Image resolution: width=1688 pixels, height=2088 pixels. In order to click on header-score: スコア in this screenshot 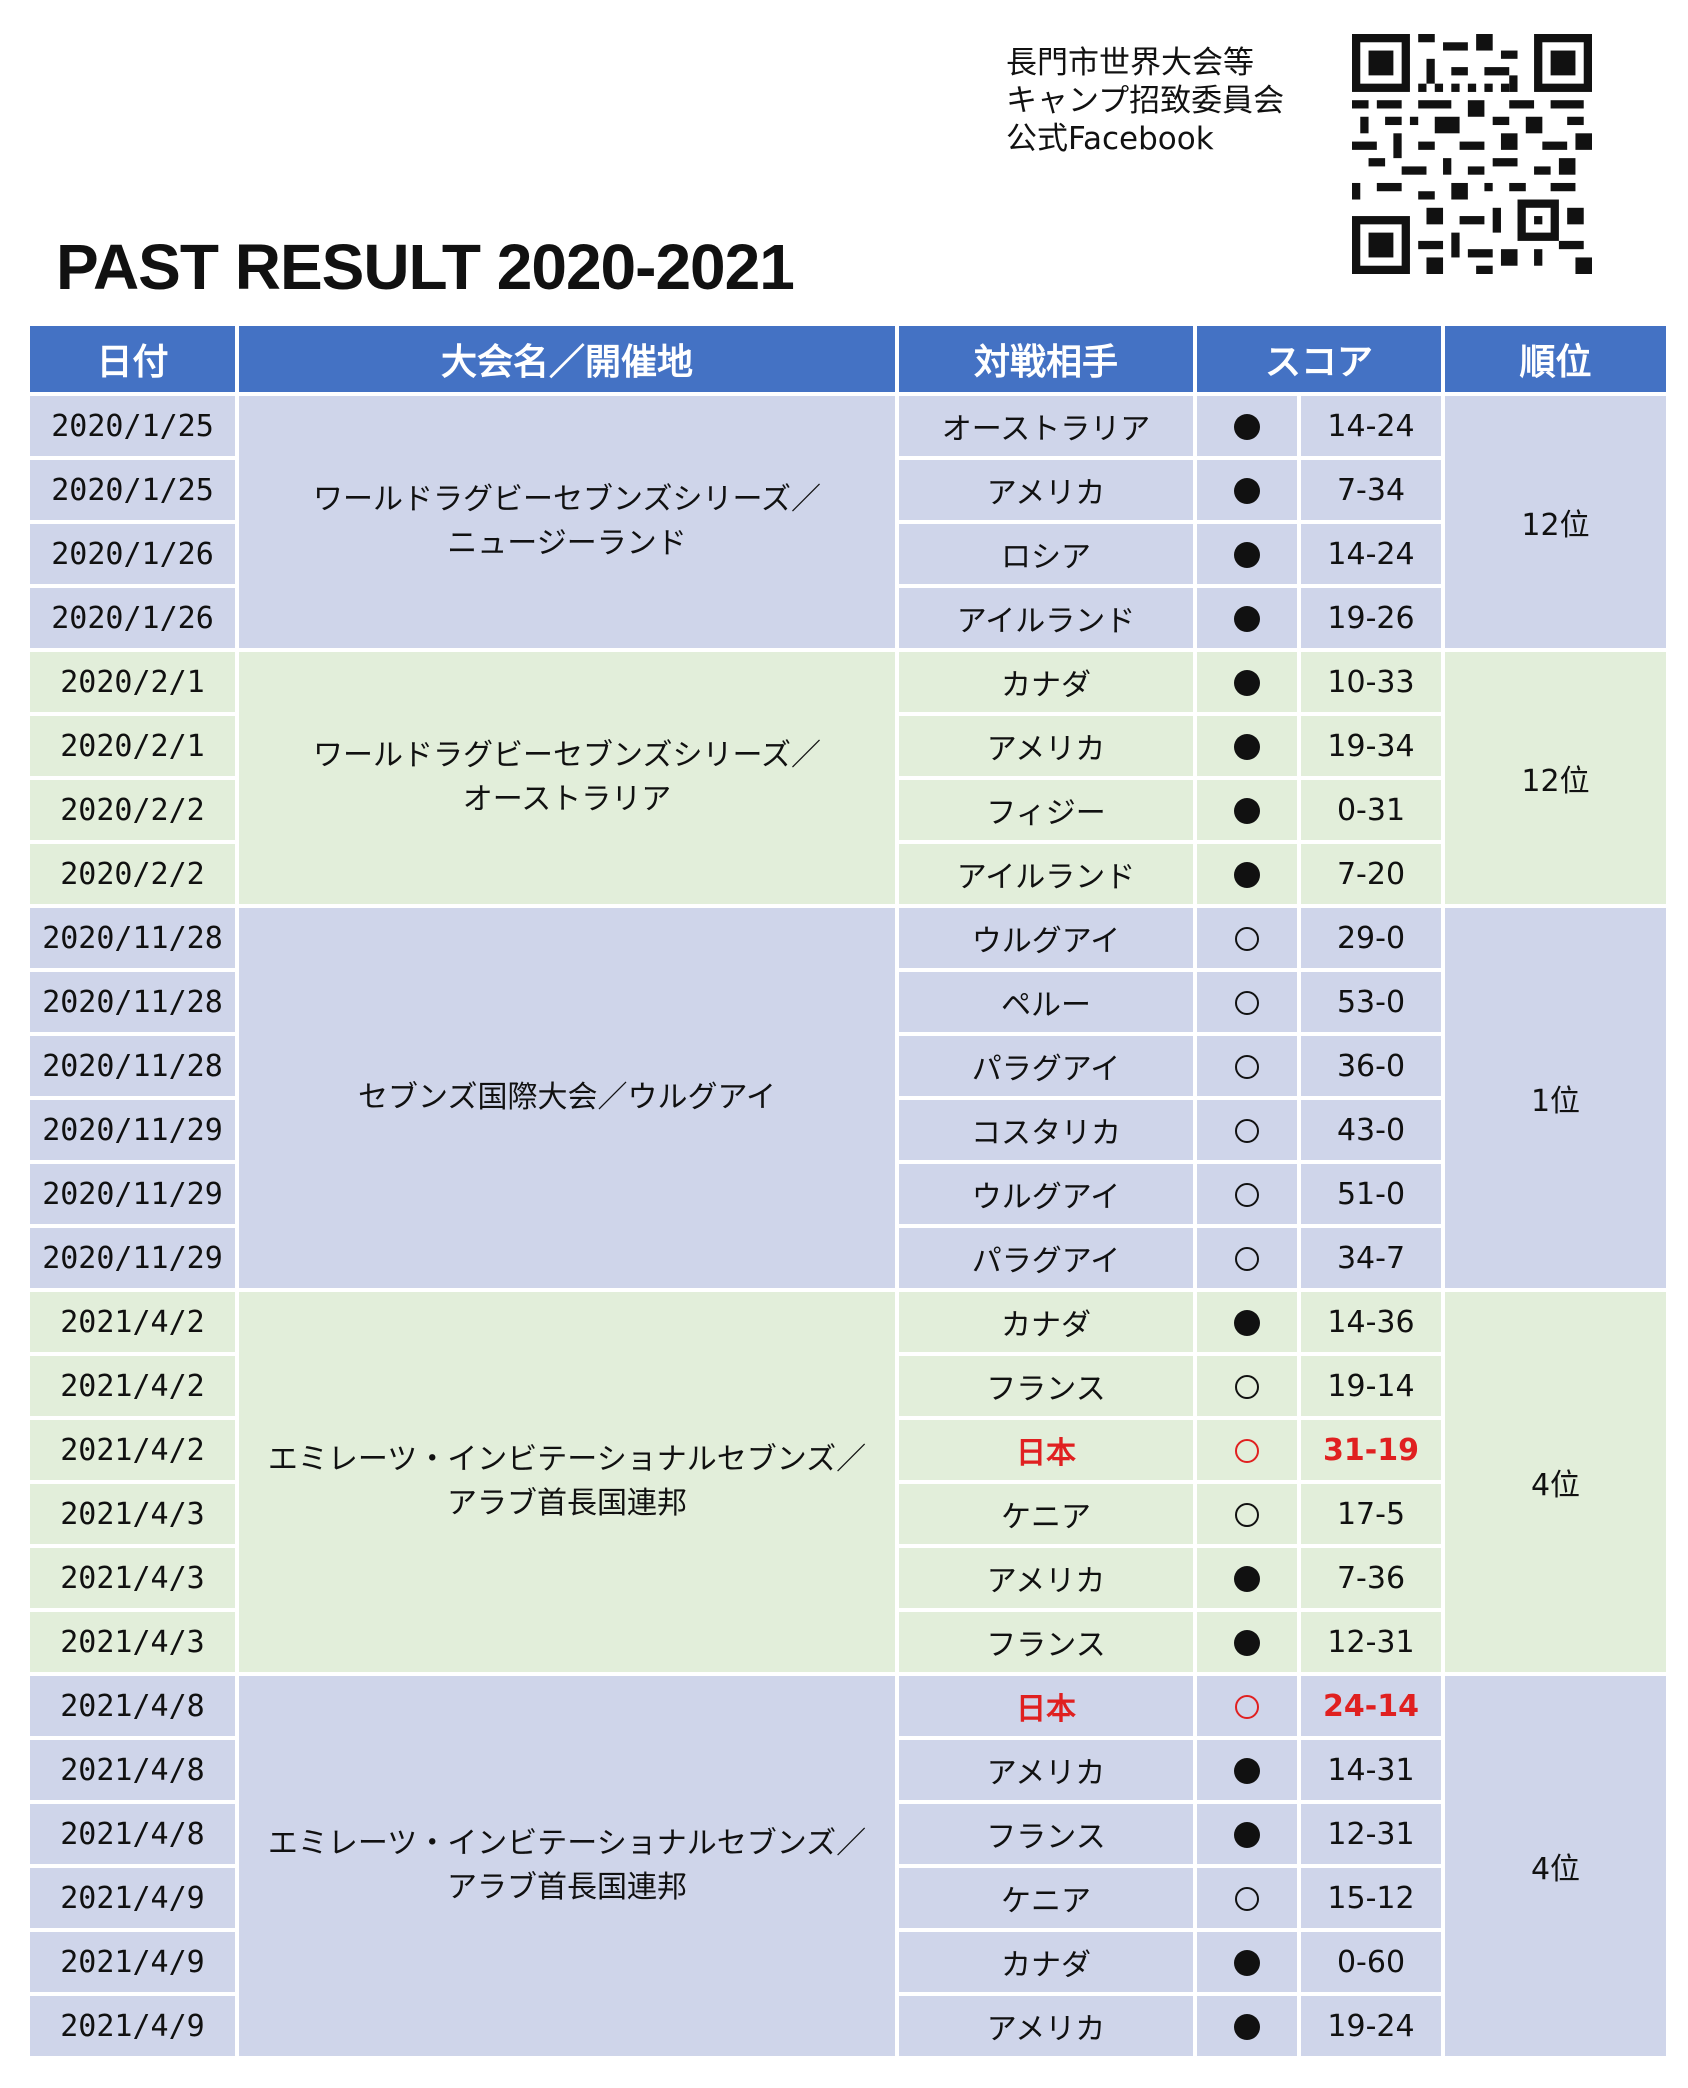, I will do `click(1319, 359)`.